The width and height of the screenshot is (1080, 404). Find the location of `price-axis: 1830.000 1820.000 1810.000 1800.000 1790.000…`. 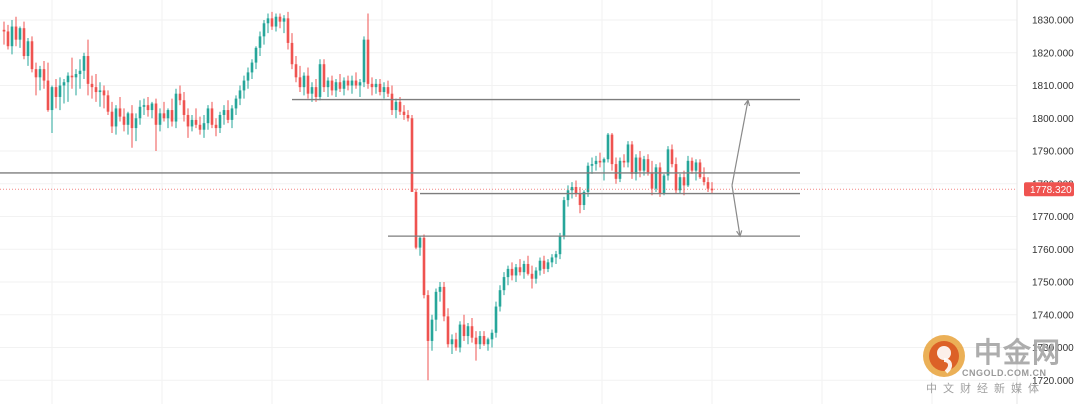

price-axis: 1830.000 1820.000 1810.000 1800.000 1790.000… is located at coordinates (1048, 202).